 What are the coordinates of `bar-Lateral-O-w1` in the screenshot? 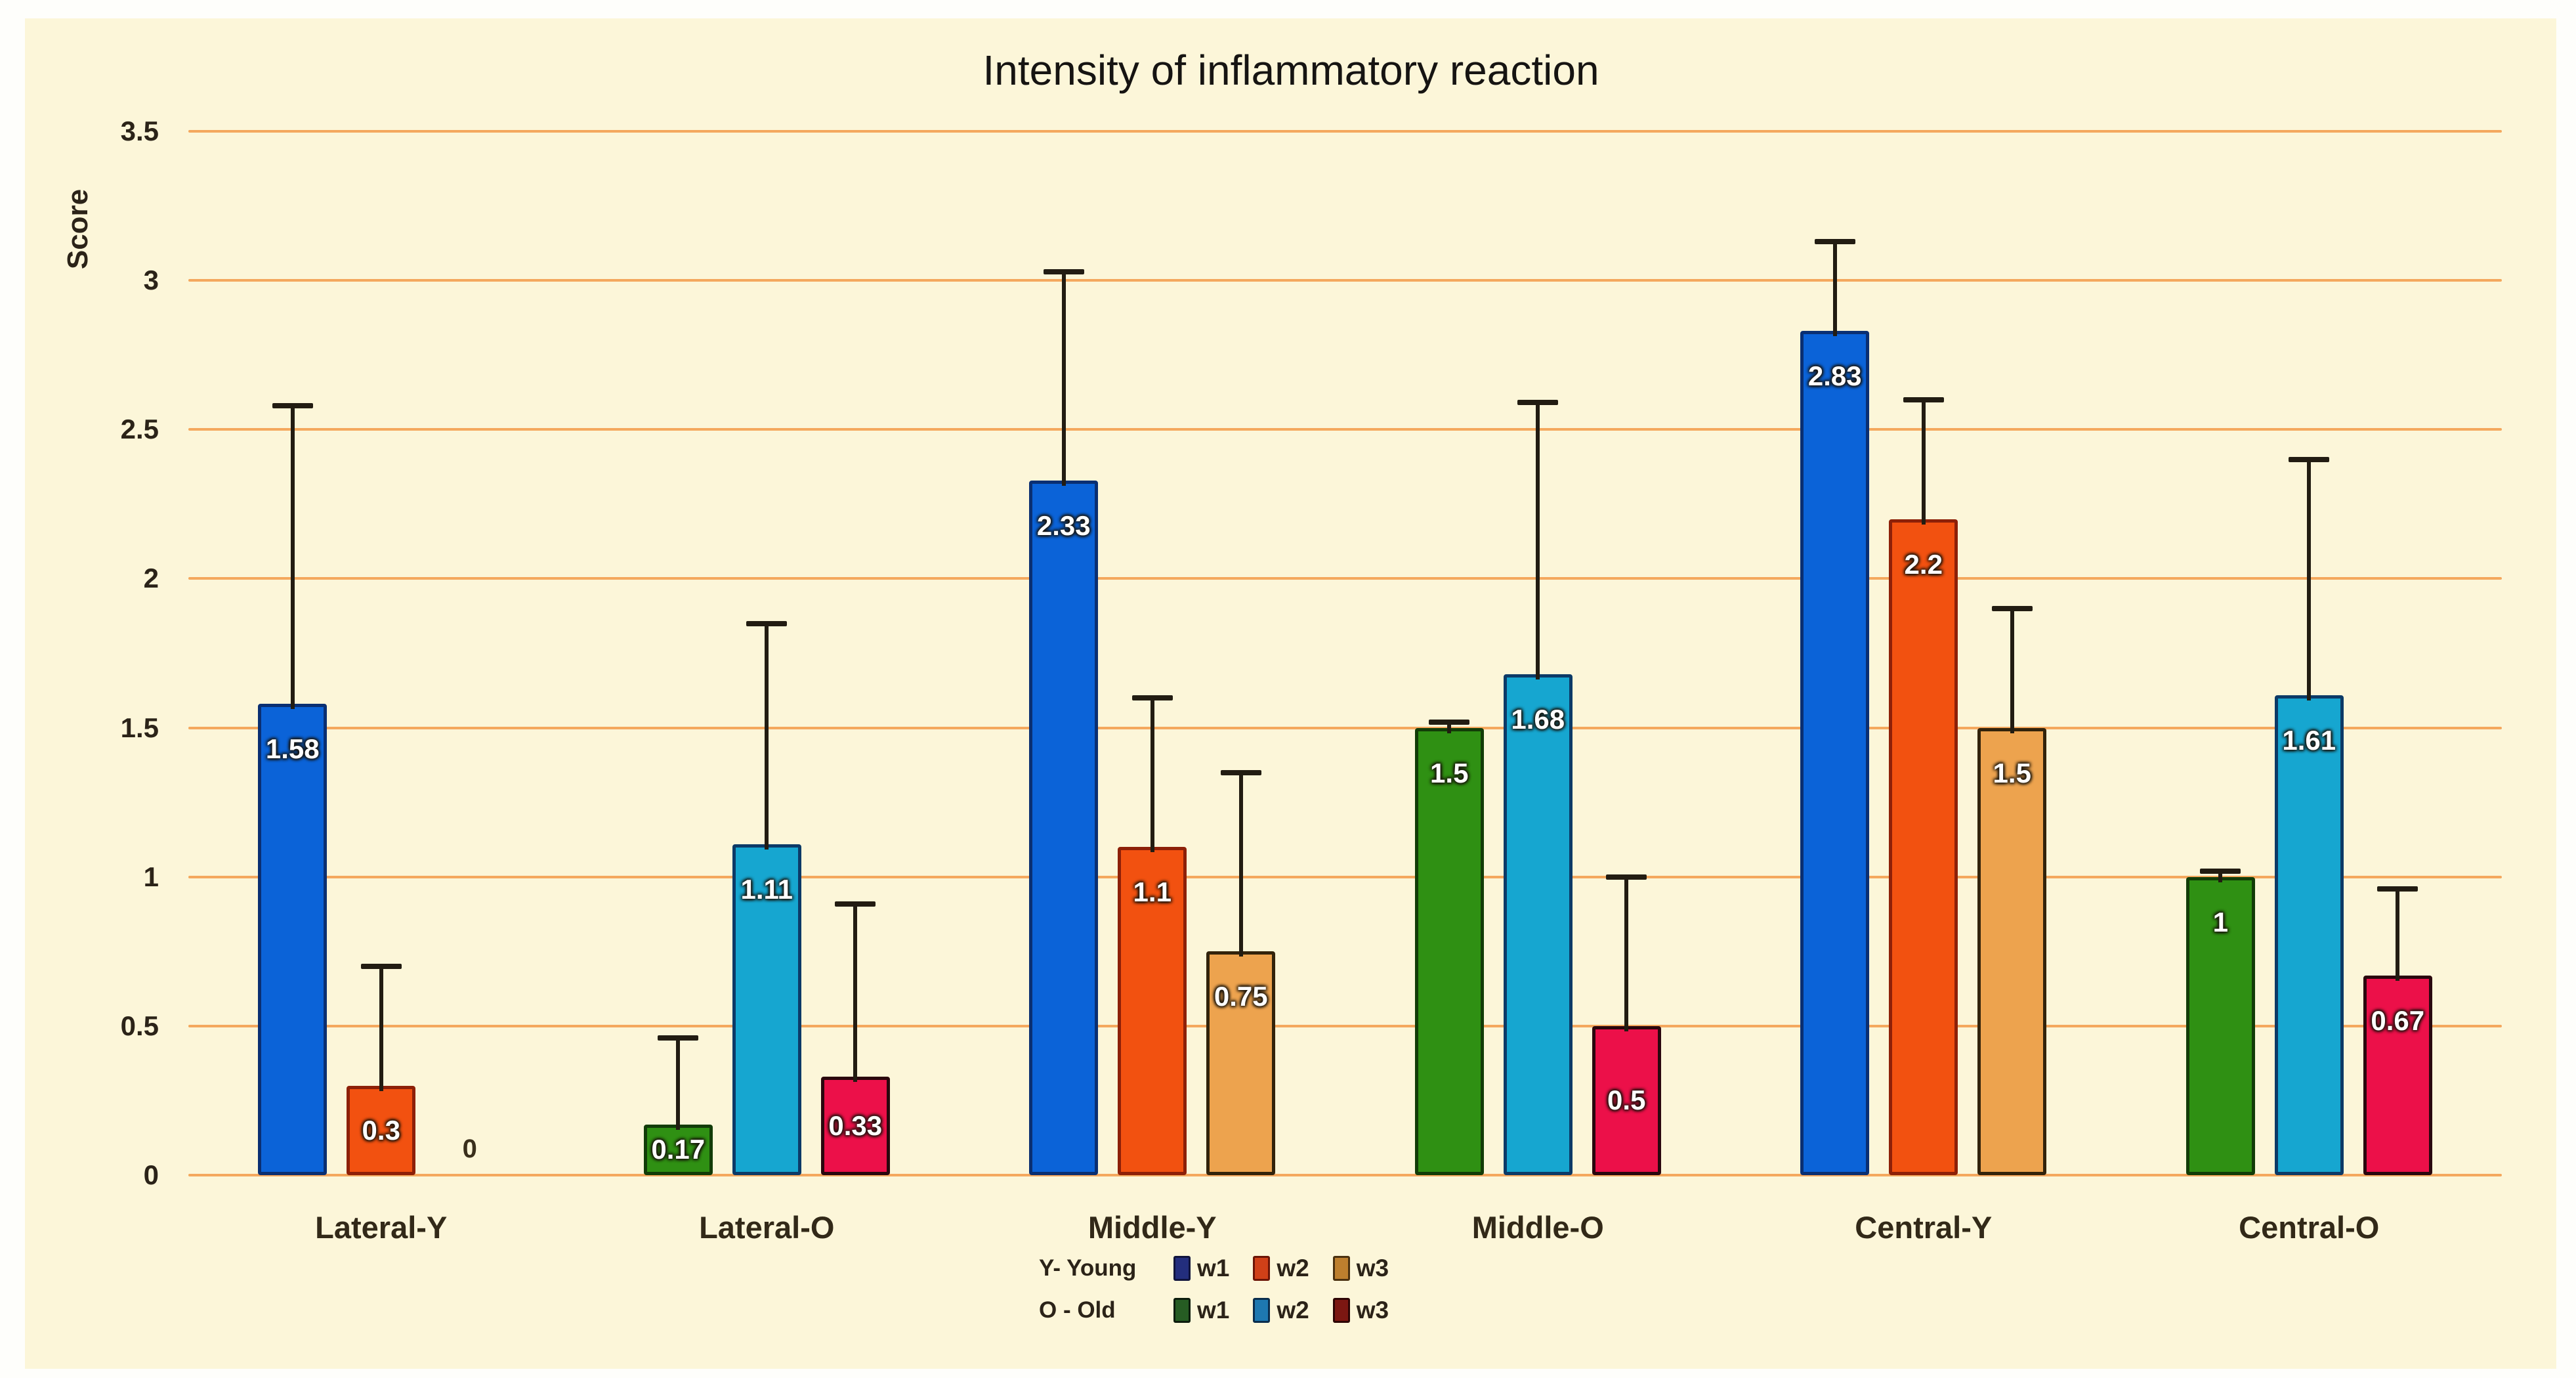 It's located at (678, 1149).